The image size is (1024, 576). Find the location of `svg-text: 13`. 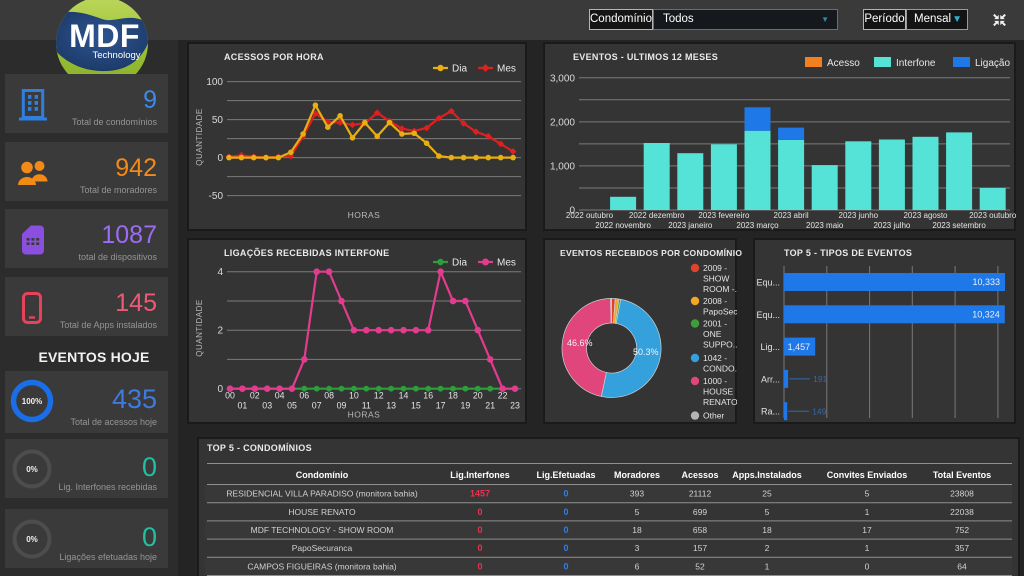

svg-text: 13 is located at coordinates (391, 406).